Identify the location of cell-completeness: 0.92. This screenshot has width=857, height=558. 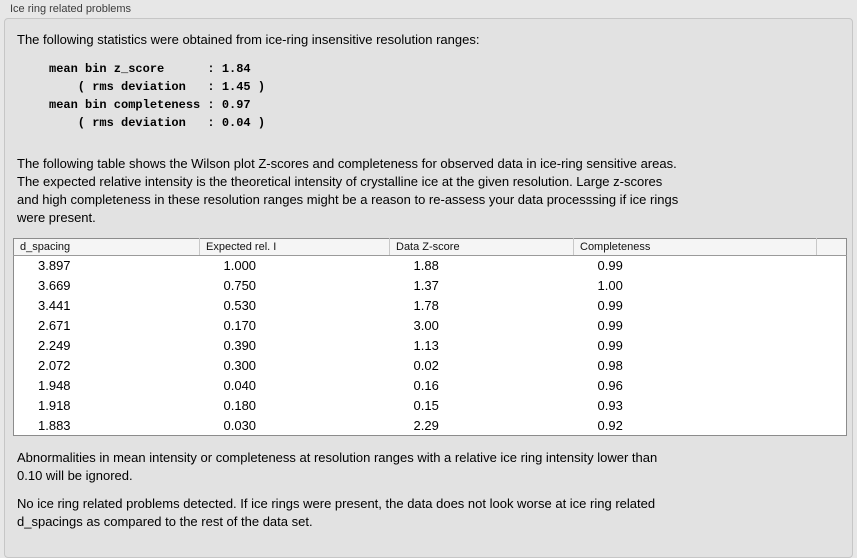
(610, 425).